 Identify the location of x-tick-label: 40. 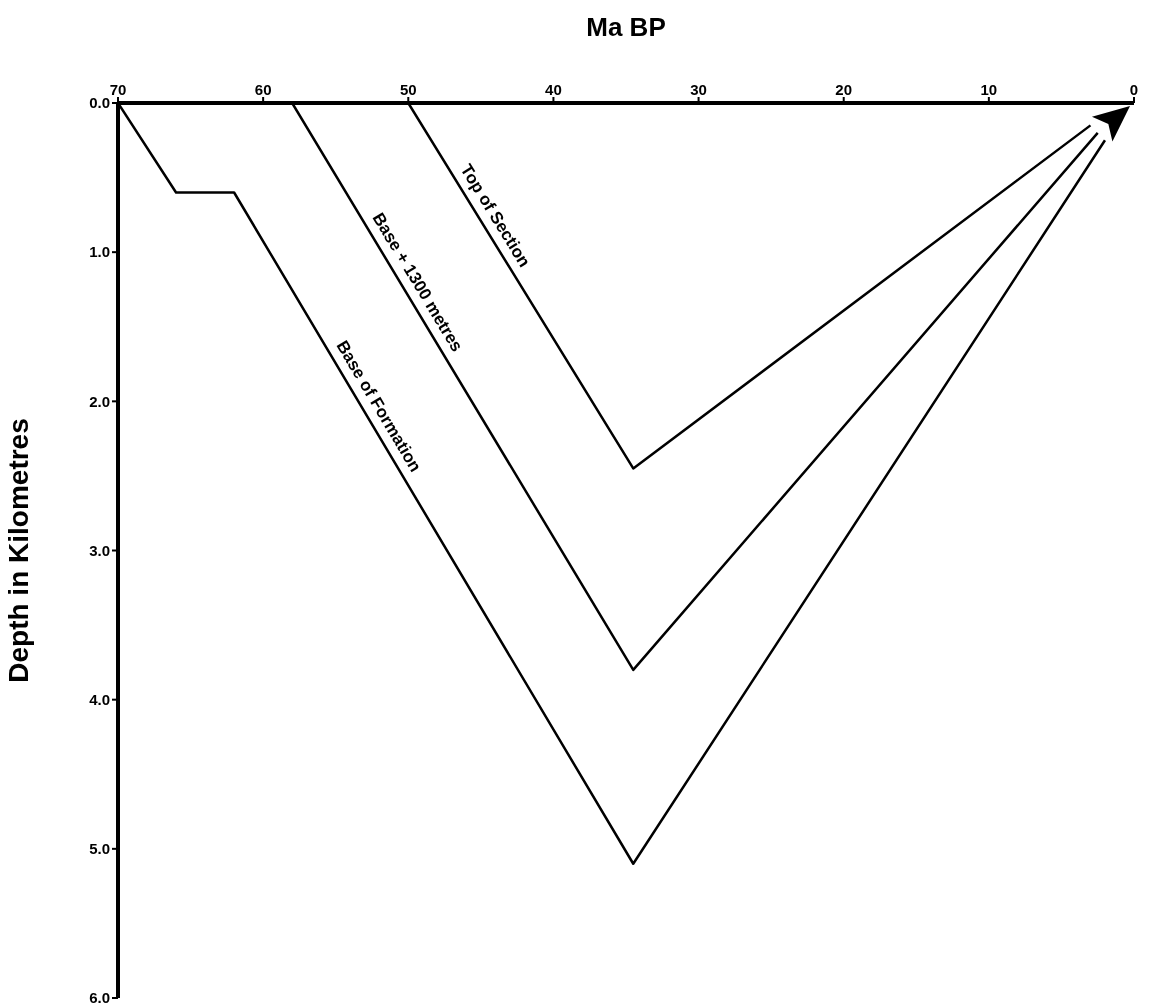
(553, 89).